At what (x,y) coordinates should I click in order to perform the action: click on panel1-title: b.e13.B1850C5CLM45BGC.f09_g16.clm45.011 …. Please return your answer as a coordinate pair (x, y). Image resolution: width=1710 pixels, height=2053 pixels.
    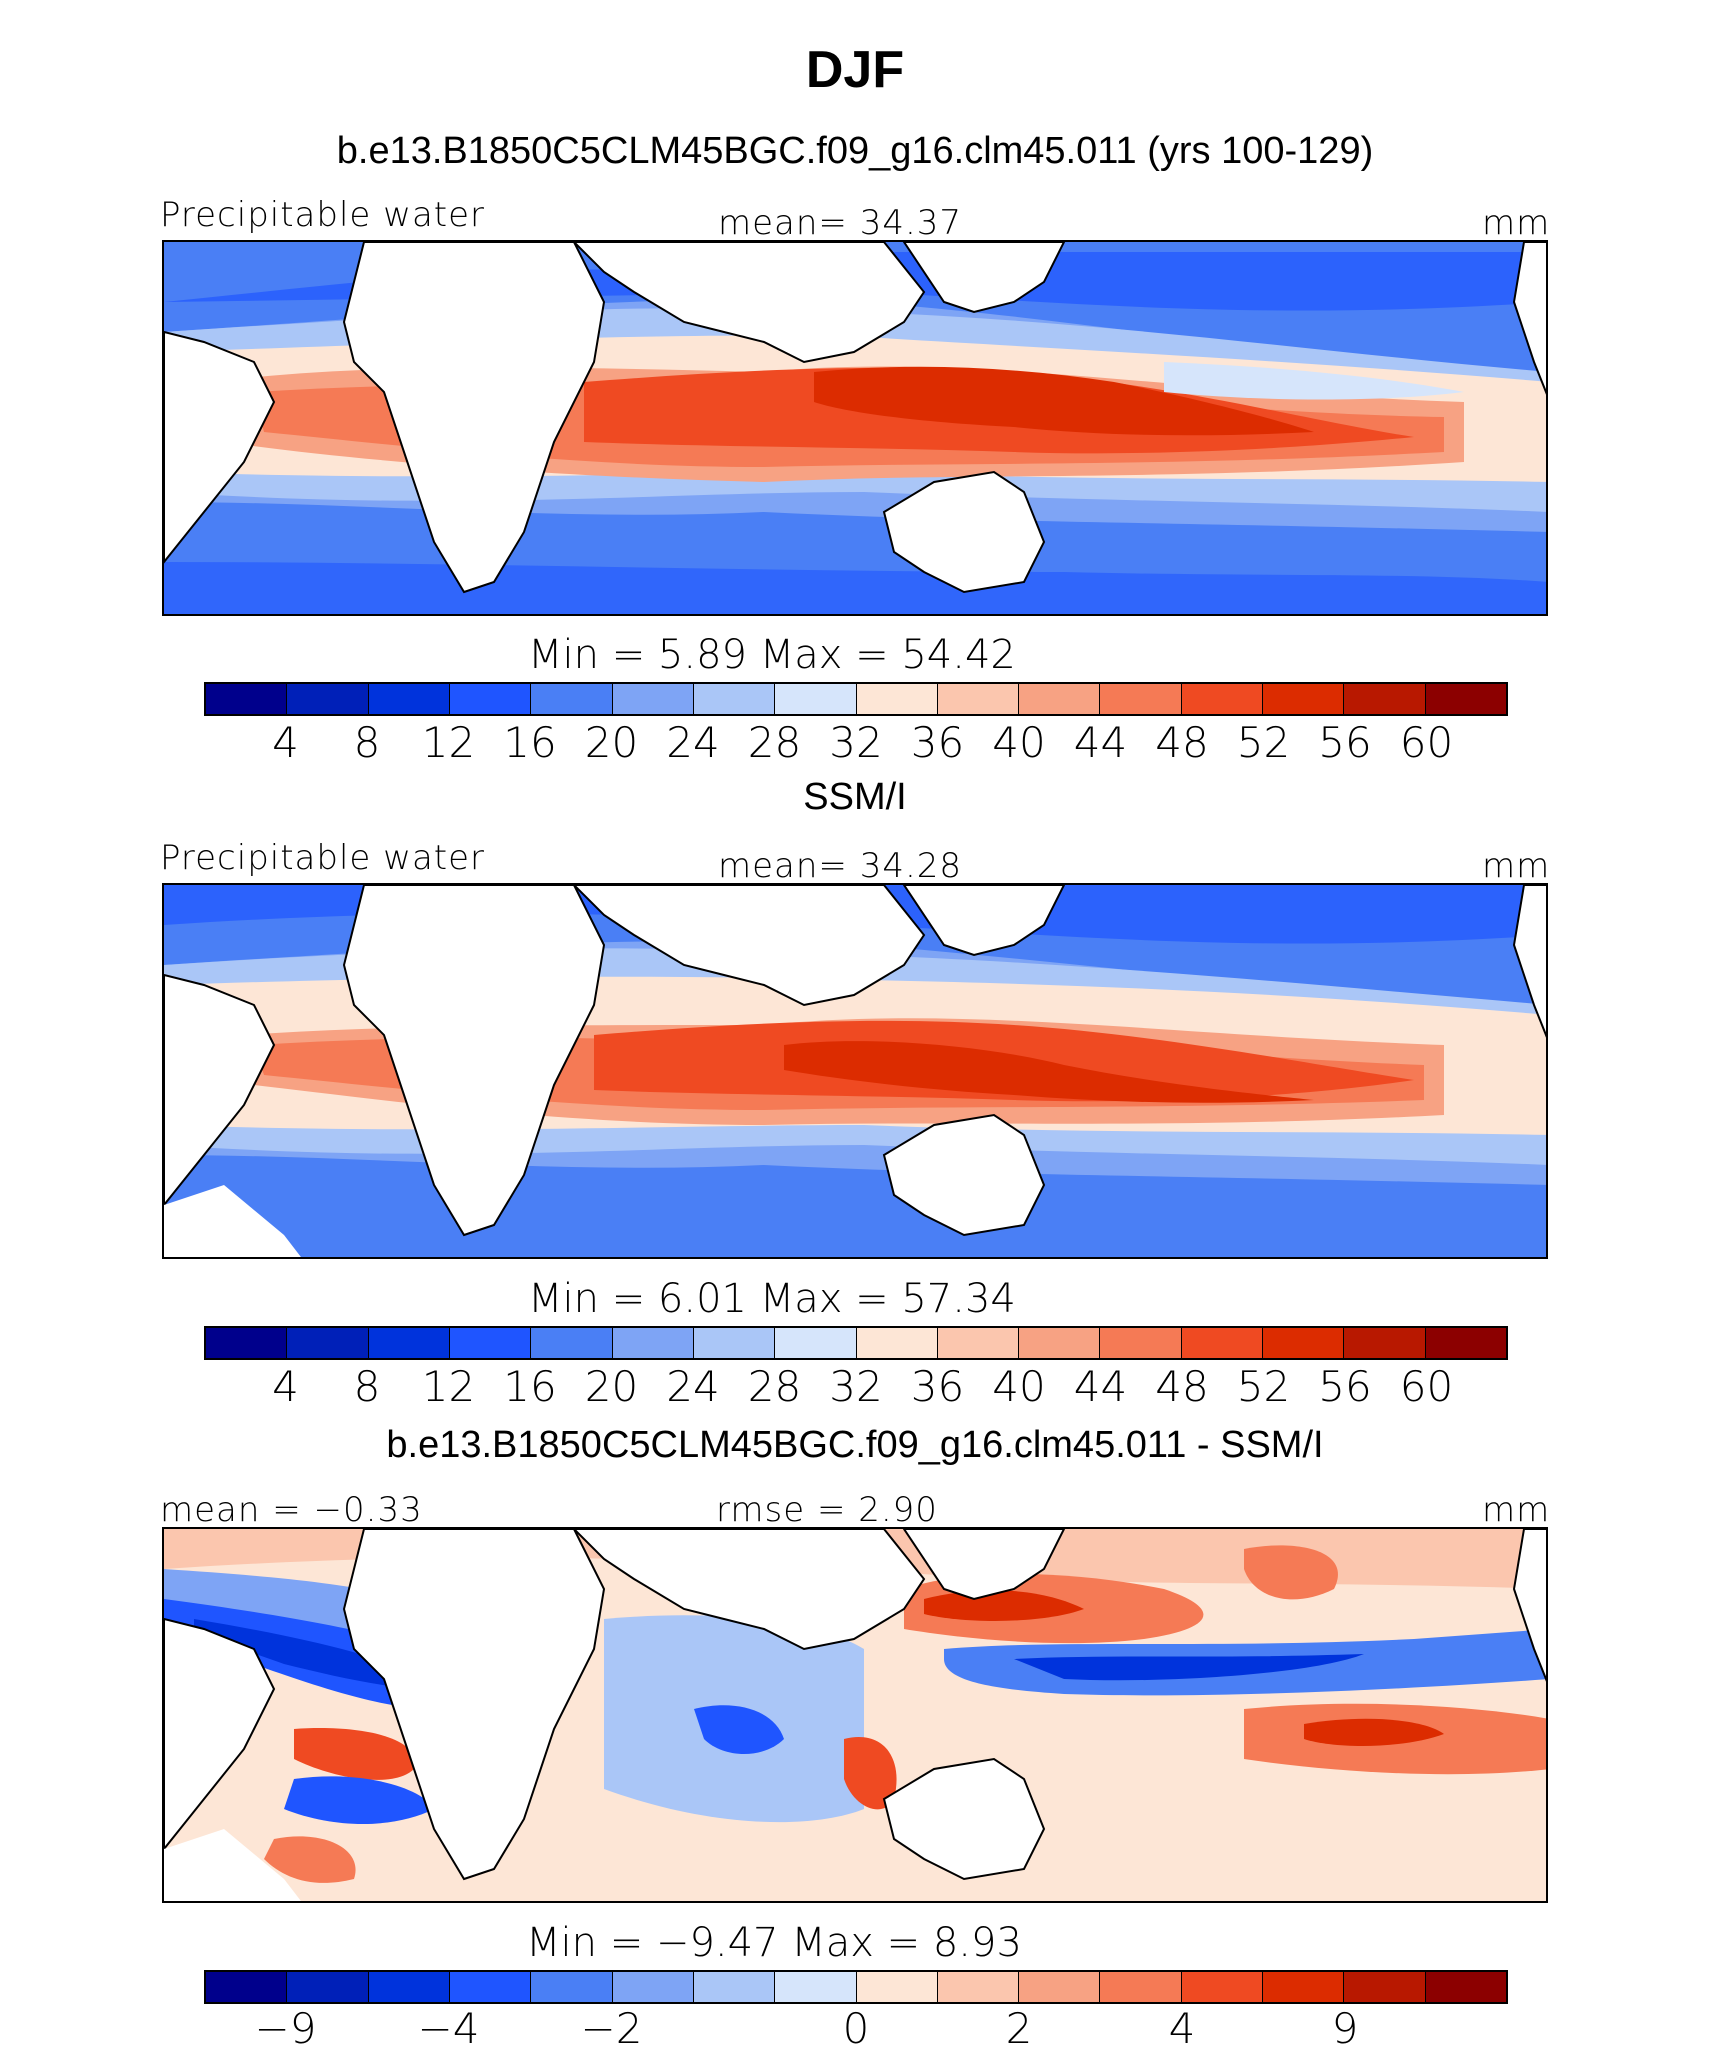
    Looking at the image, I should click on (855, 151).